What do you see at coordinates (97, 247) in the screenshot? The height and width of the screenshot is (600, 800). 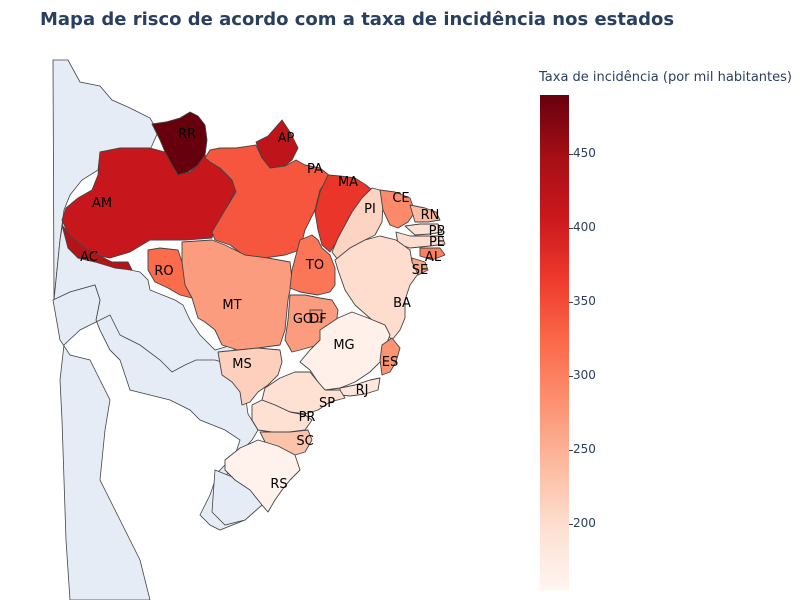 I see `state-ac` at bounding box center [97, 247].